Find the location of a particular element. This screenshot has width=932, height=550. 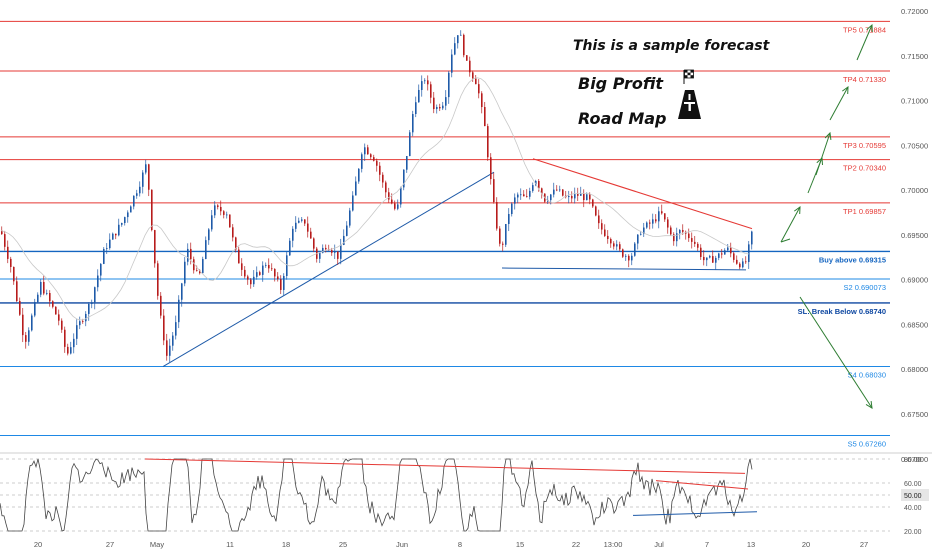

level-label: TP3 0.70595 is located at coordinates (864, 145).